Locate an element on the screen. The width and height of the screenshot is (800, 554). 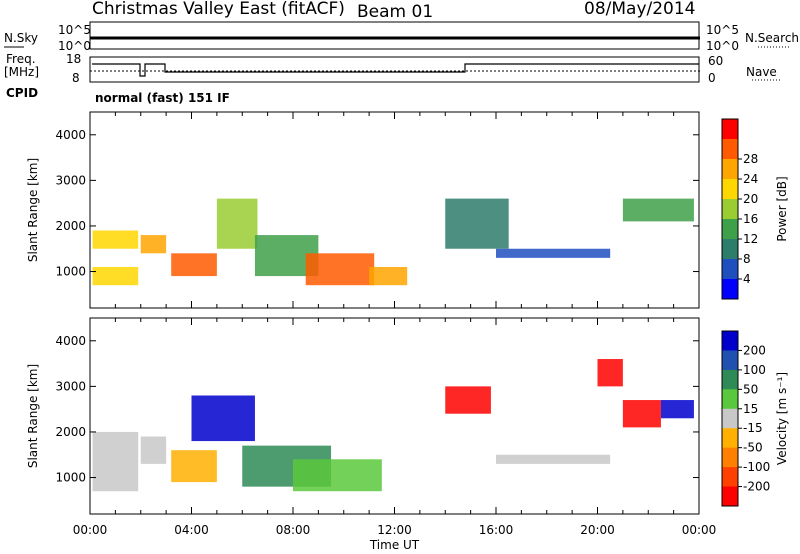
power-ytick-label-1: 2000 is located at coordinates (70, 226).